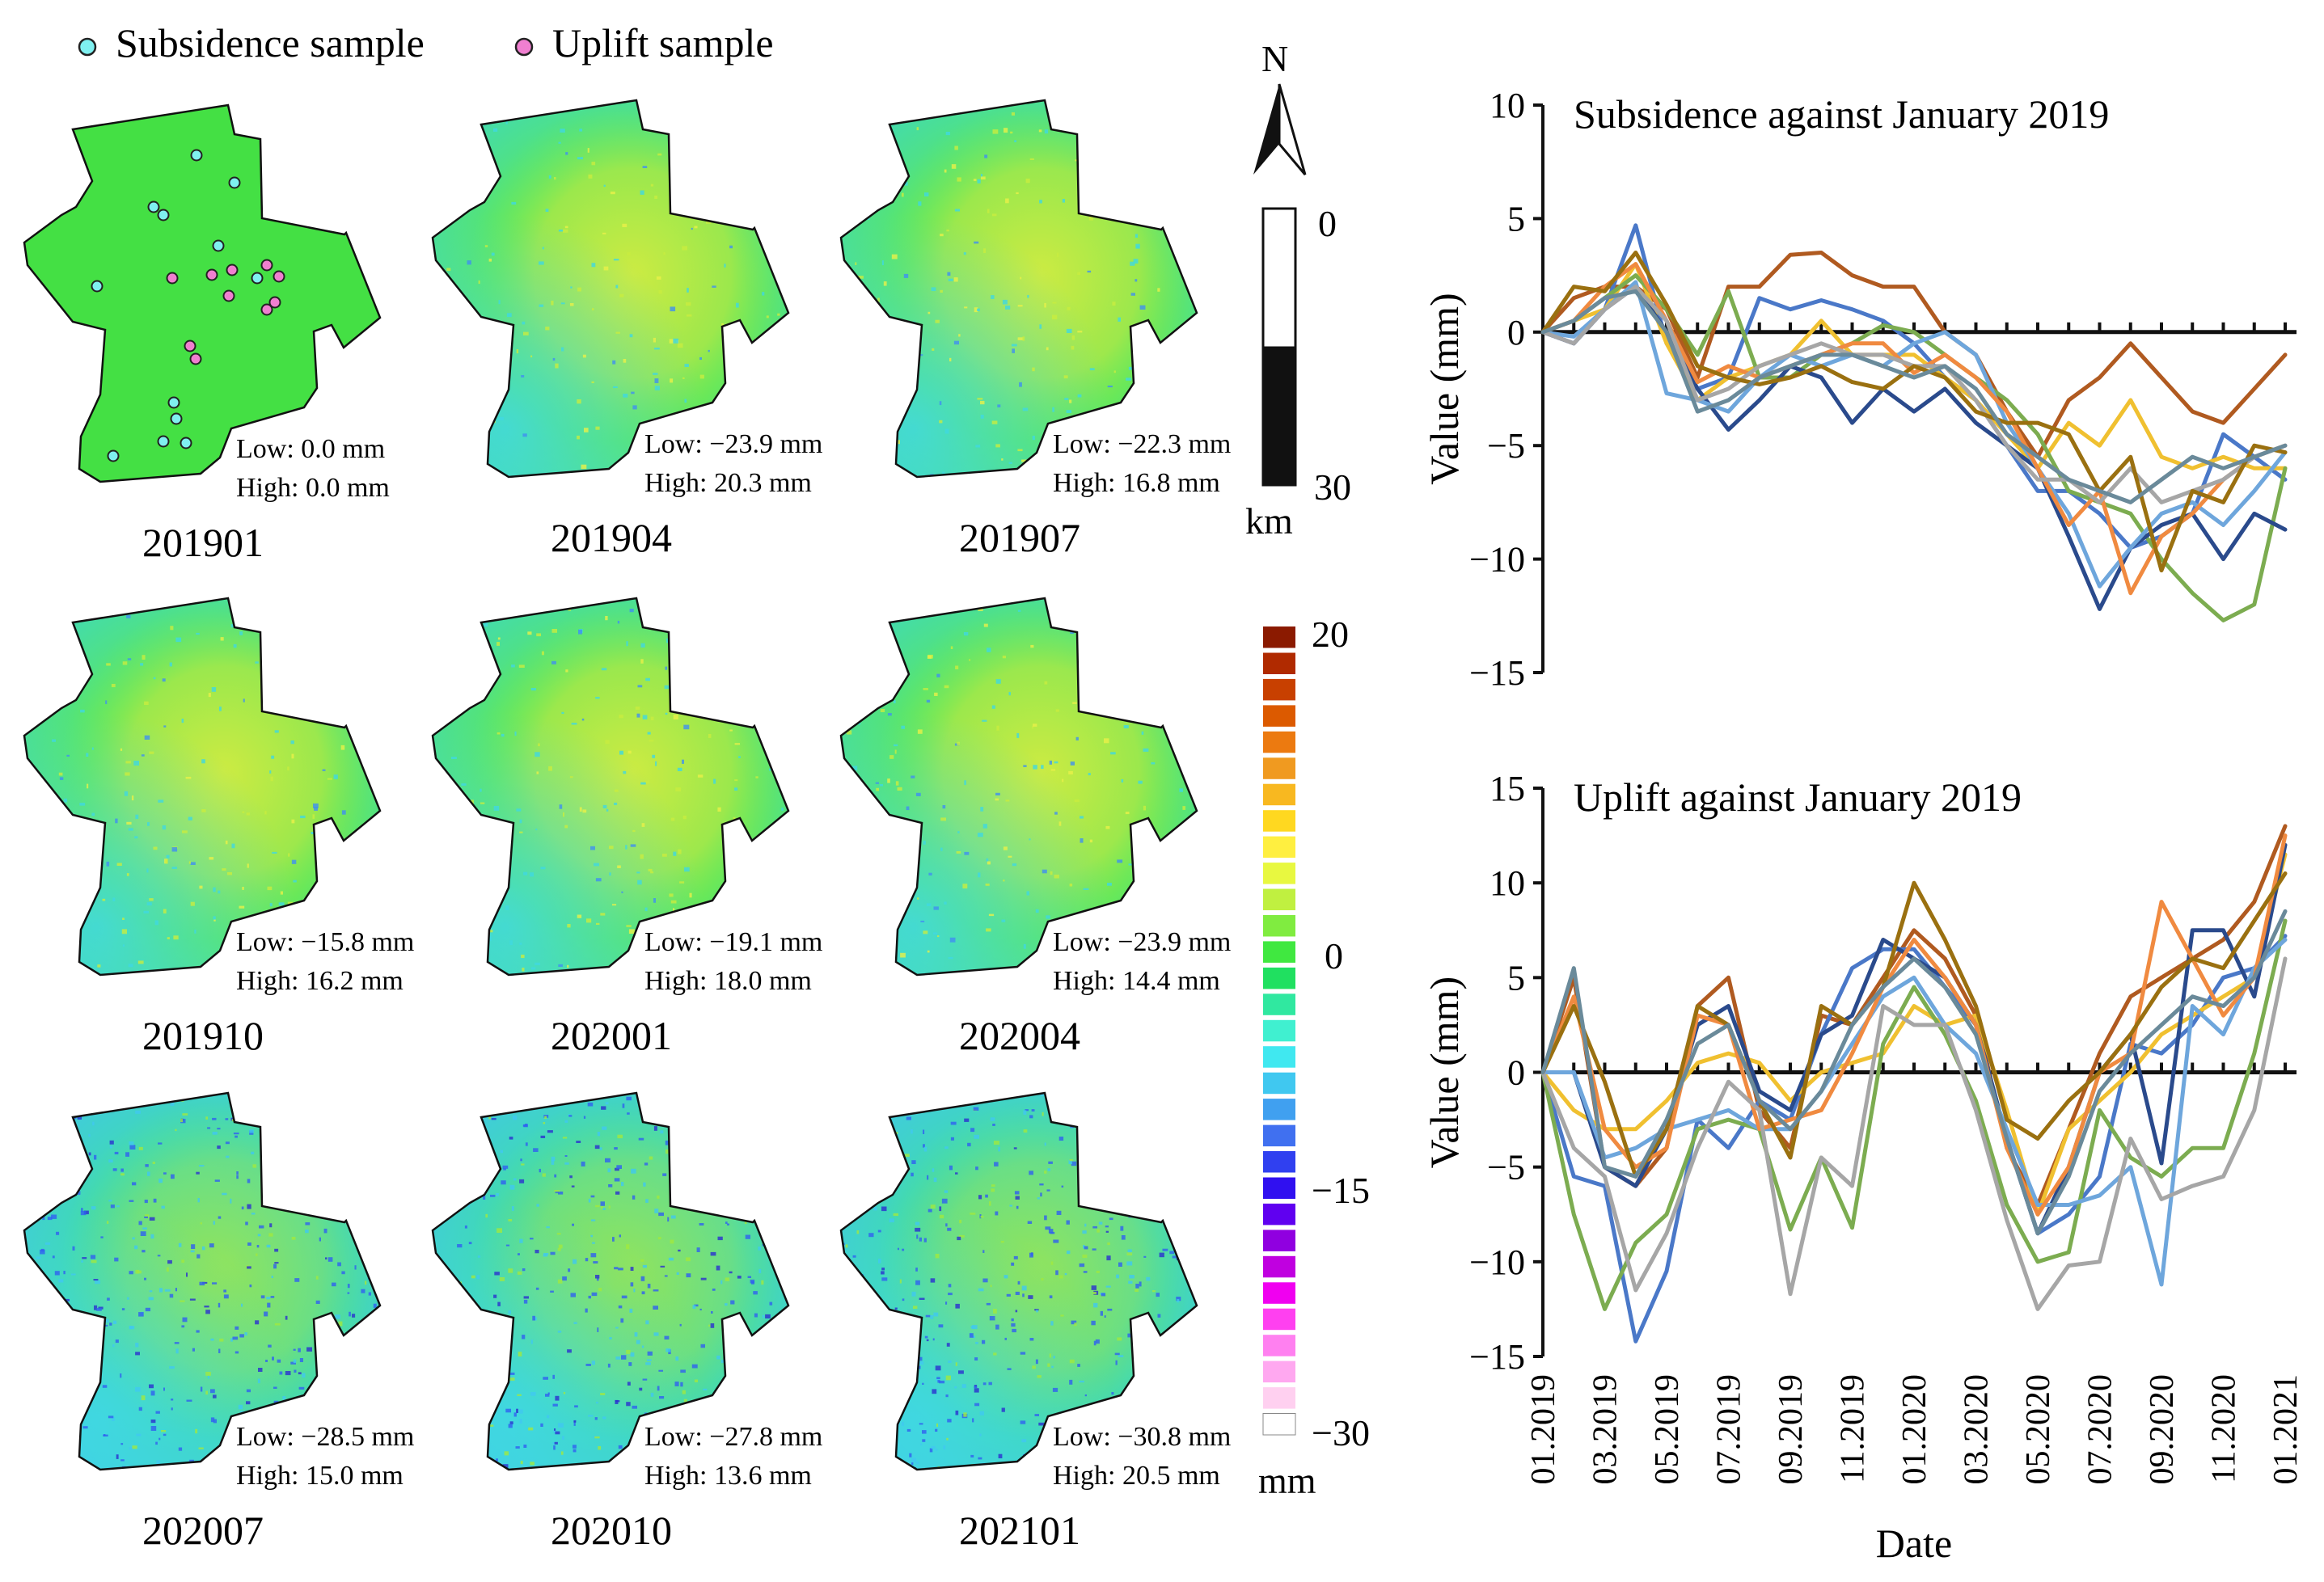 This screenshot has width=2324, height=1582. I want to click on map-outline, so click(1018, 787).